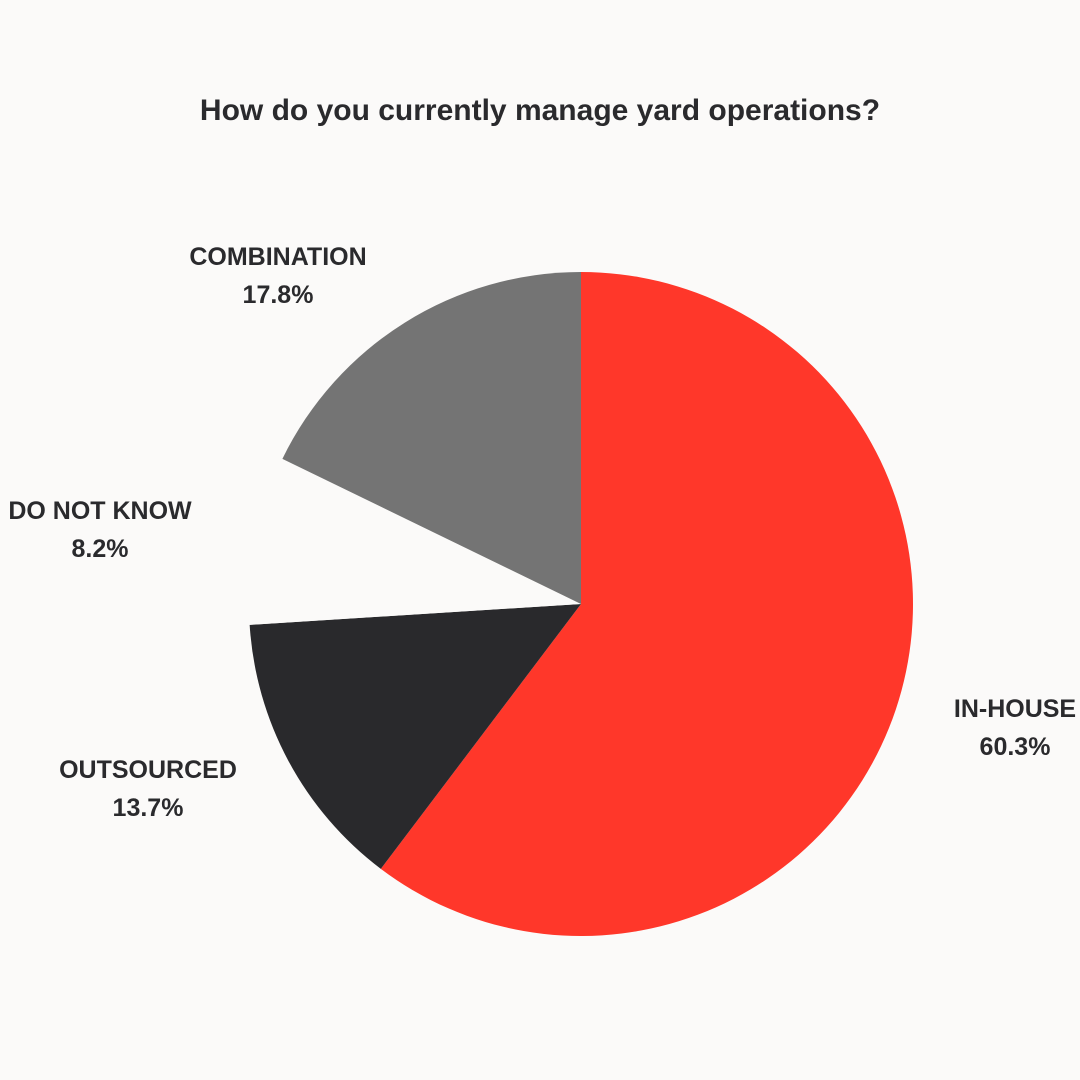 This screenshot has height=1080, width=1080. Describe the element at coordinates (1015, 728) in the screenshot. I see `slice-label-in-house: IN-HOUSE 60.3%` at that location.